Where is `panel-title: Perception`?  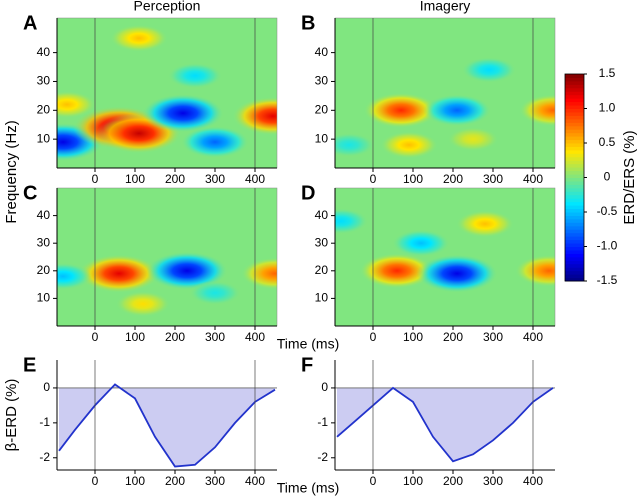 panel-title: Perception is located at coordinates (167, 7).